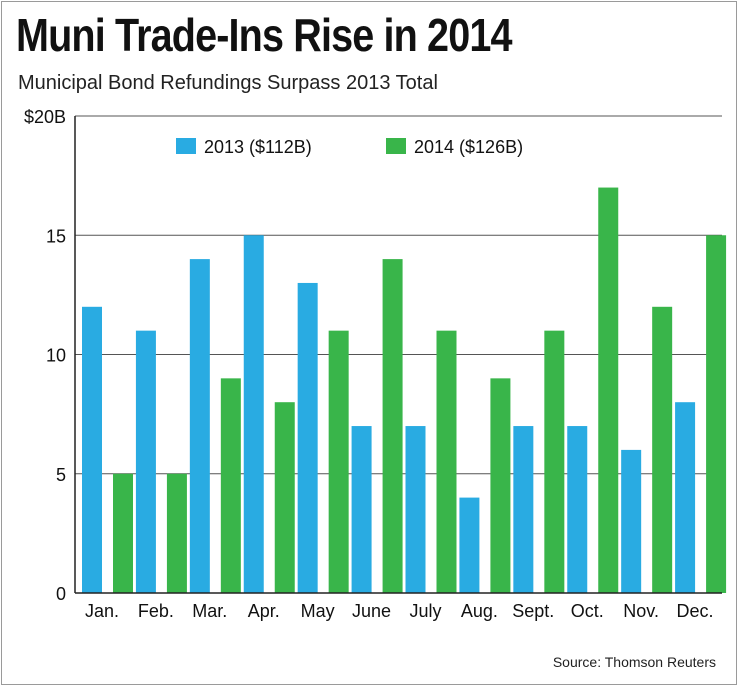 The height and width of the screenshot is (688, 740). What do you see at coordinates (500, 485) in the screenshot?
I see `bar-2014-aug` at bounding box center [500, 485].